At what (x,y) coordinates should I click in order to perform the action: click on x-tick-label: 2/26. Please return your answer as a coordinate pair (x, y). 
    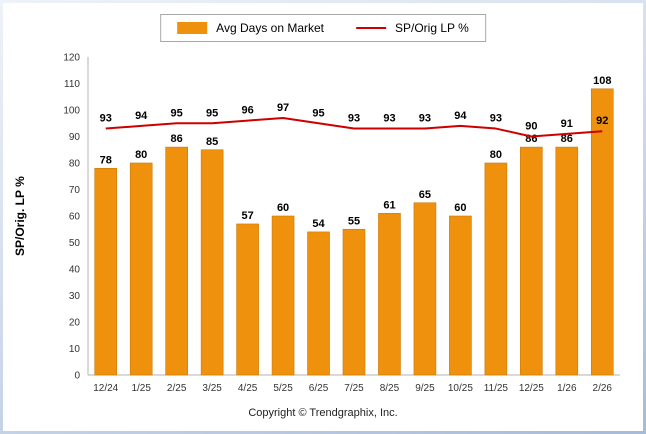
    Looking at the image, I should click on (603, 388).